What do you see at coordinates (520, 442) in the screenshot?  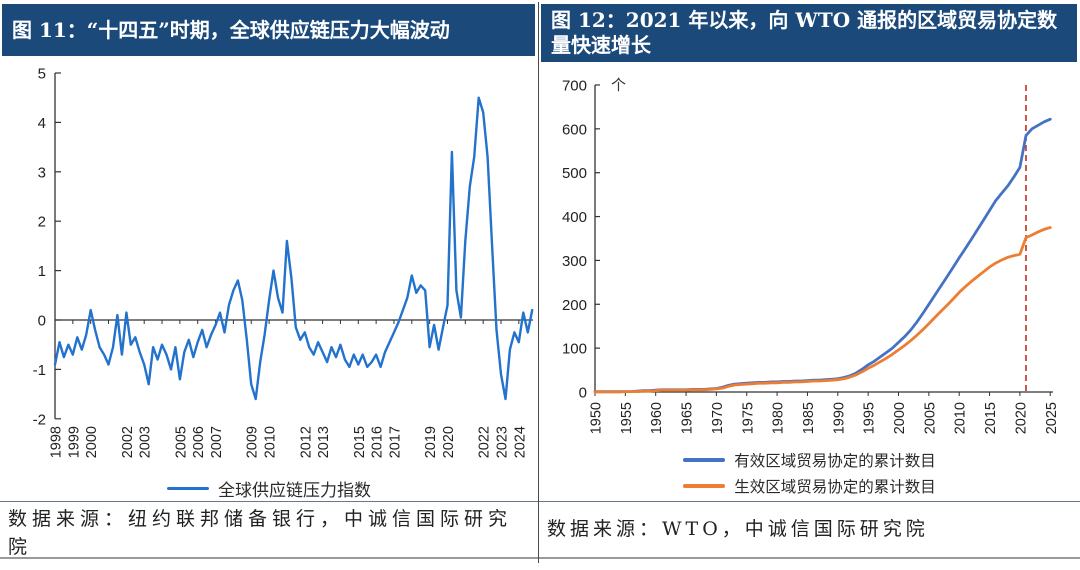 I see `svg-text: 2024` at bounding box center [520, 442].